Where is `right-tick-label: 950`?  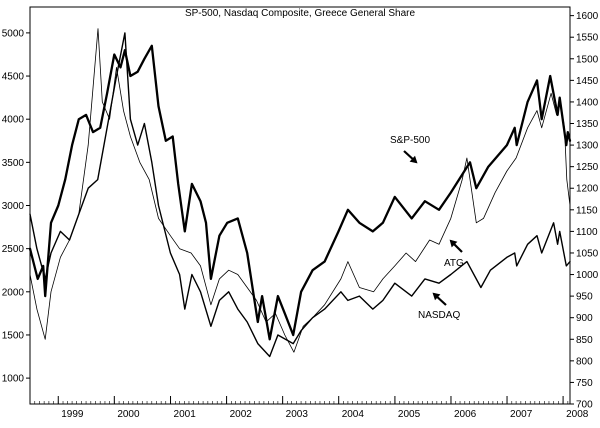
right-tick-label: 950 is located at coordinates (584, 297).